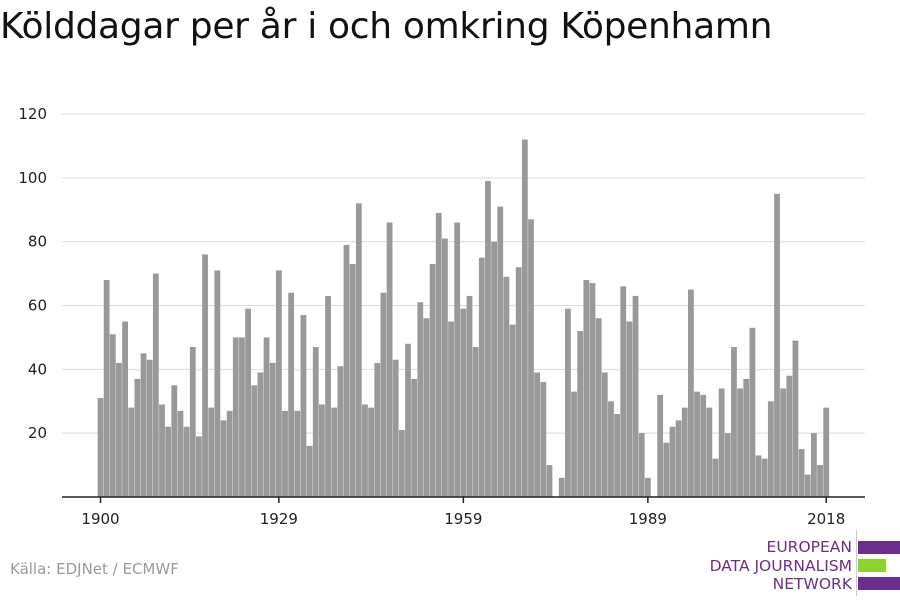  Describe the element at coordinates (37, 369) in the screenshot. I see `y-tick-label: 40` at that location.